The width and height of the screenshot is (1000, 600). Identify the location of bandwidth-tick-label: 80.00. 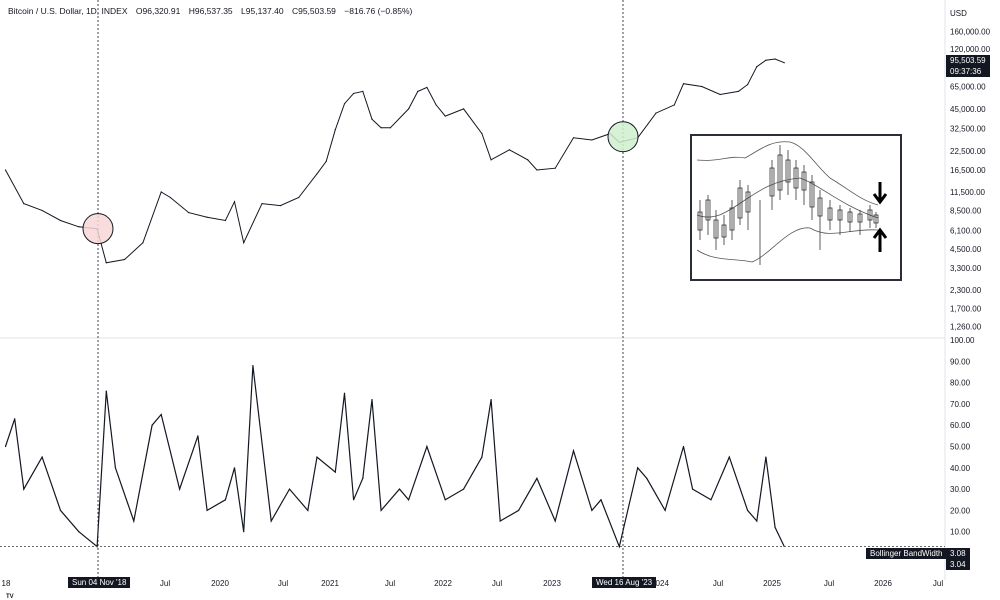
(960, 383).